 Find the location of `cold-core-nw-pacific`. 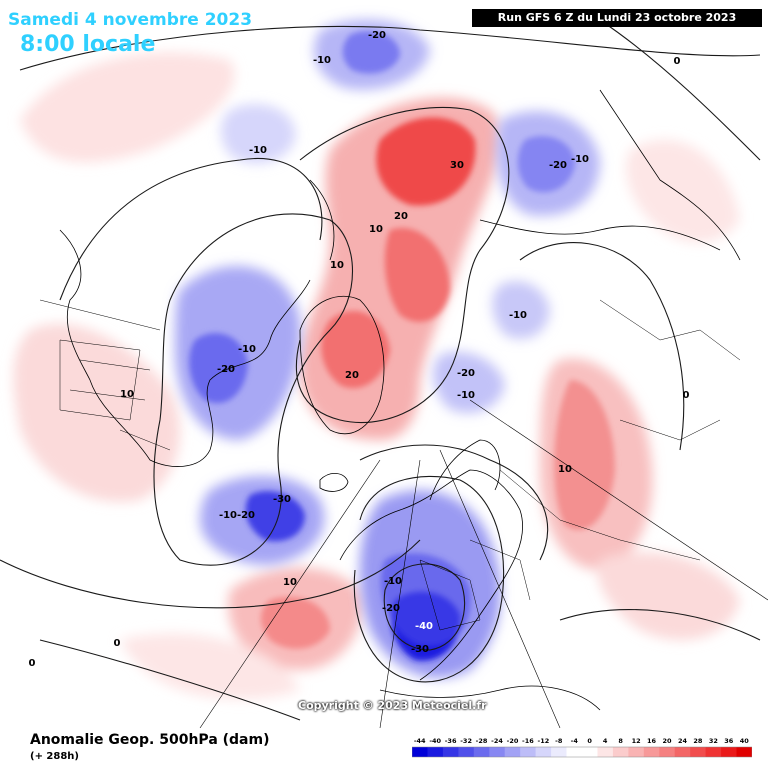

cold-core-nw-pacific is located at coordinates (546, 164).